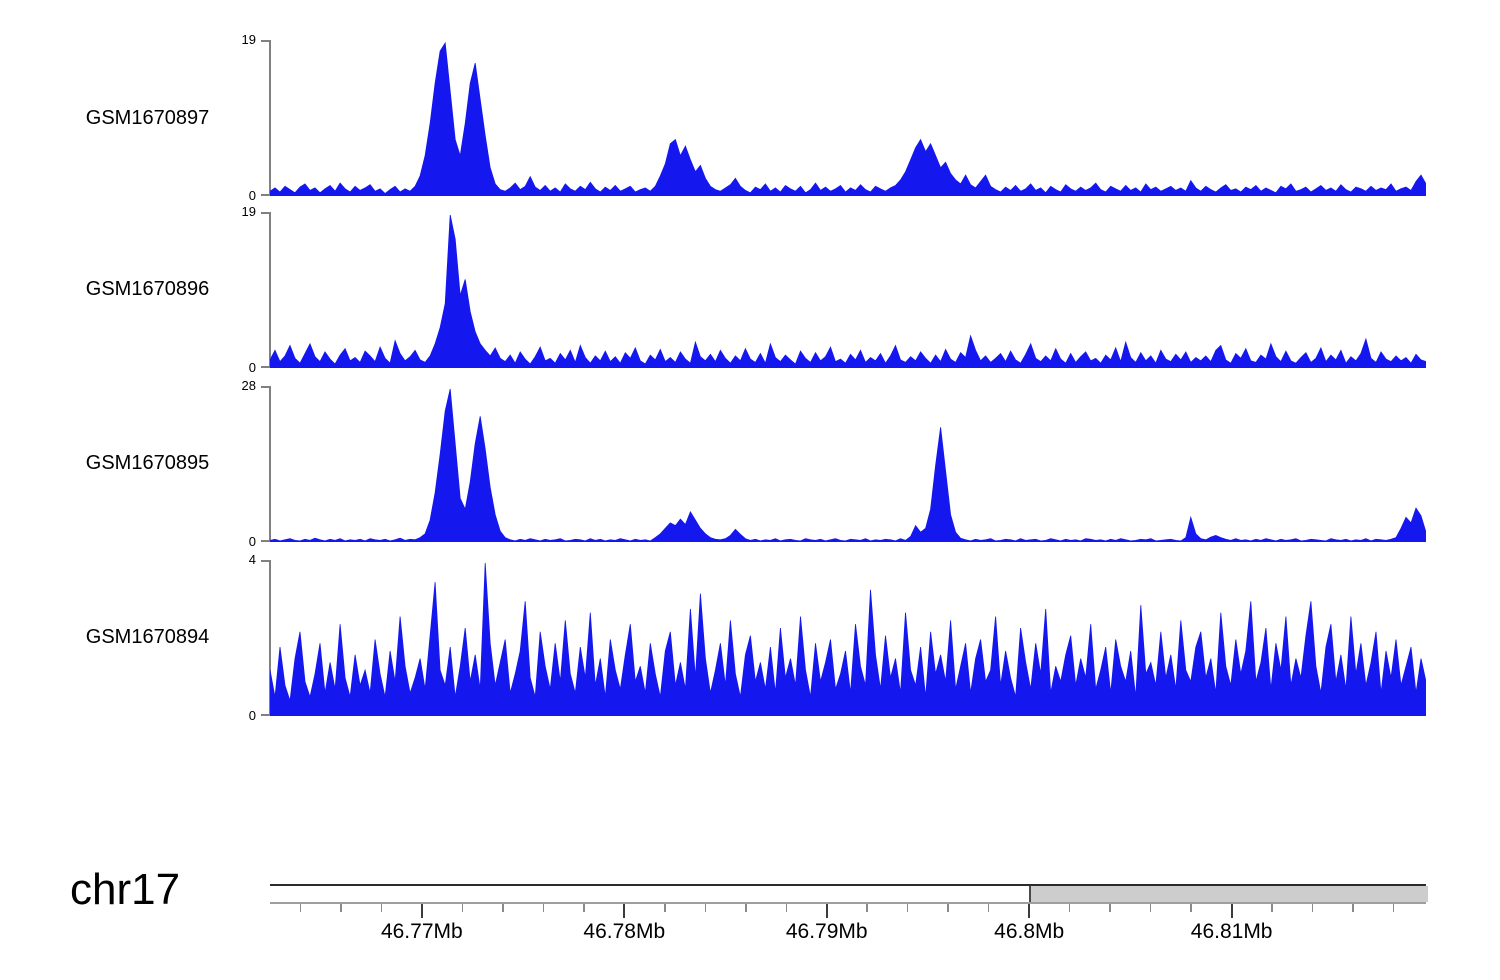  What do you see at coordinates (849, 894) in the screenshot?
I see `genome-axis-bar` at bounding box center [849, 894].